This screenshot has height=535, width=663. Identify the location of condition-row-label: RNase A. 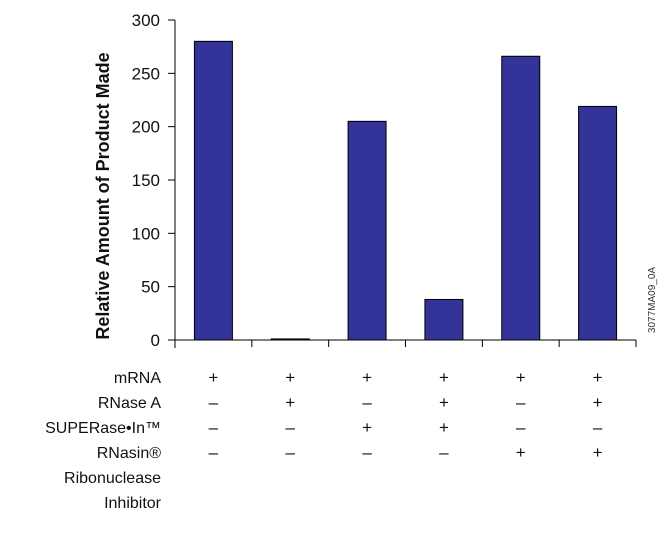
(129, 403).